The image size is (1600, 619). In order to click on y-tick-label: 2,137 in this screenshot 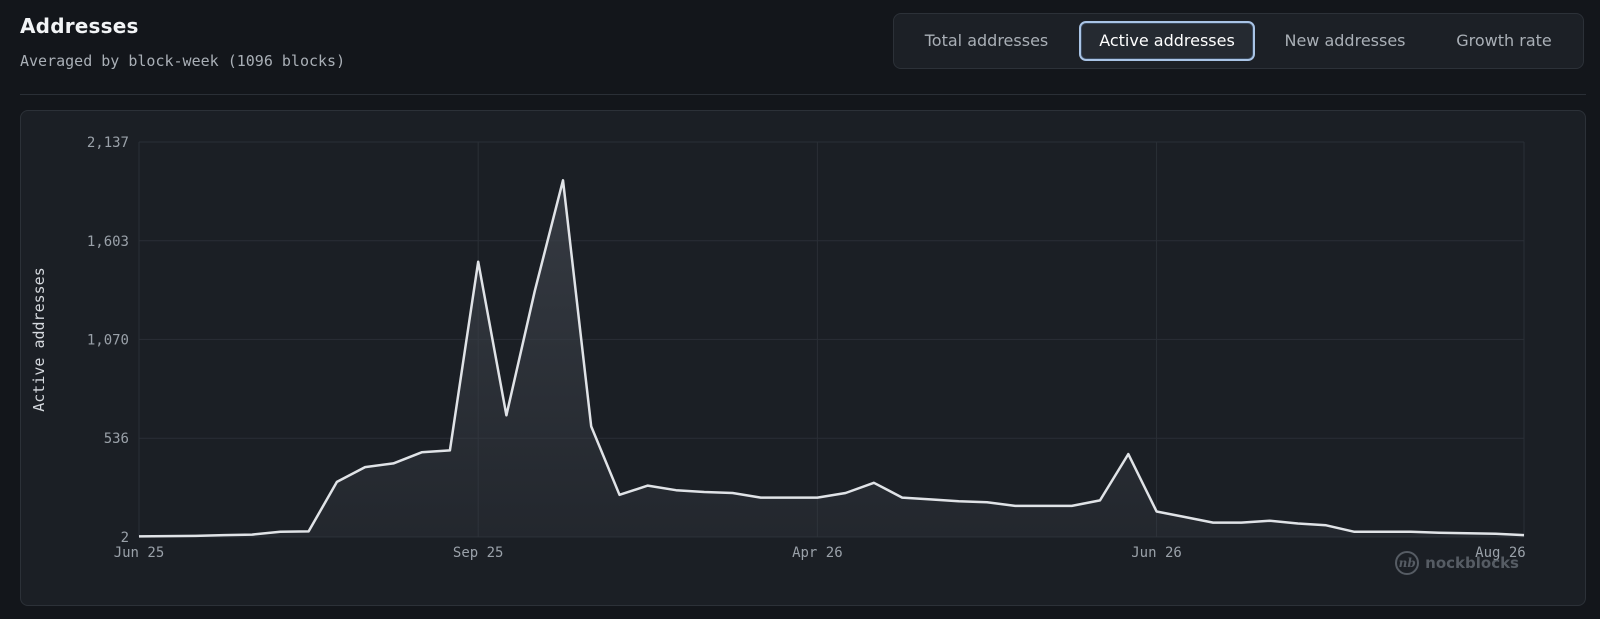, I will do `click(108, 143)`.